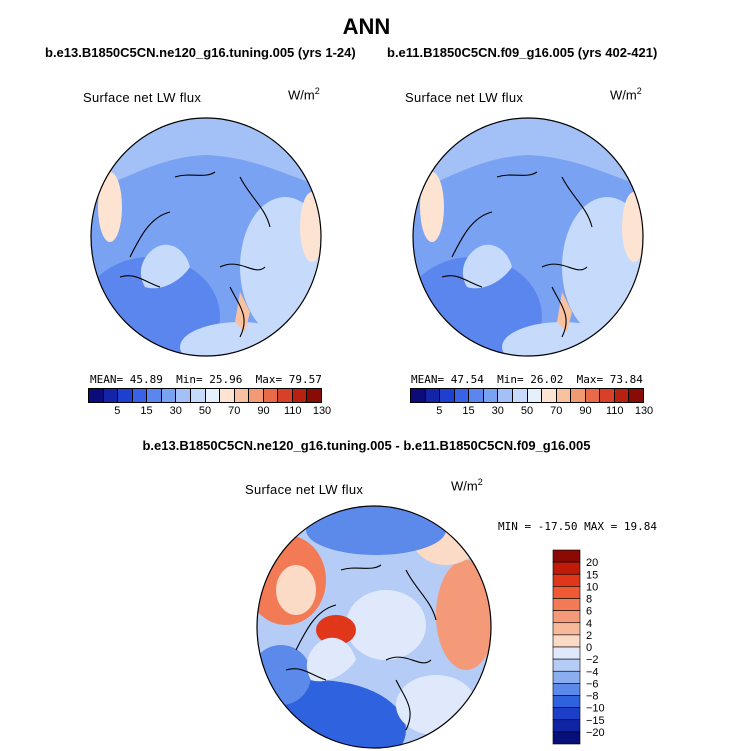 Image resolution: width=733 pixels, height=751 pixels. I want to click on panel2-colorbar: 5 15 30 50 70 90 110 130, so click(531, 402).